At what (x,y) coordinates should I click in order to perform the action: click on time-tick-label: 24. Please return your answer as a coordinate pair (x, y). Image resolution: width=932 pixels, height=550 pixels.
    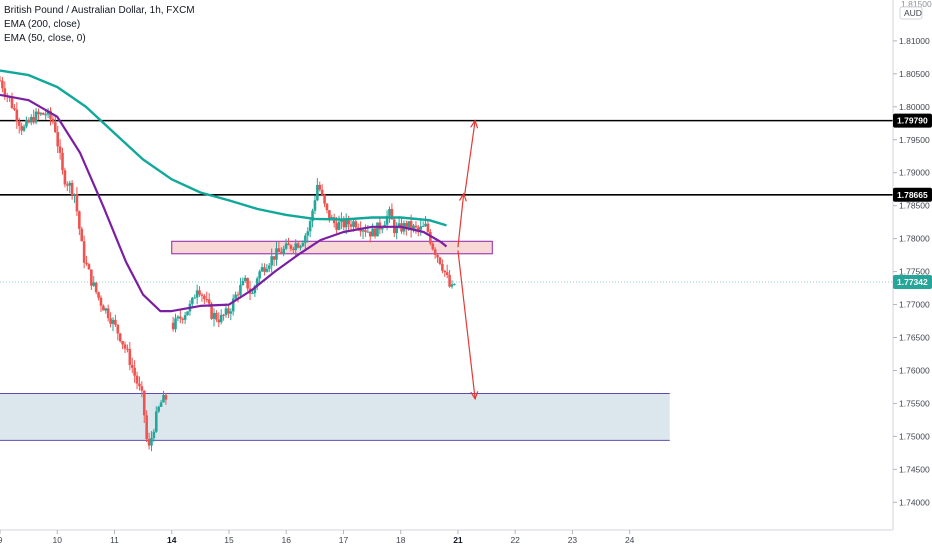
    Looking at the image, I should click on (630, 540).